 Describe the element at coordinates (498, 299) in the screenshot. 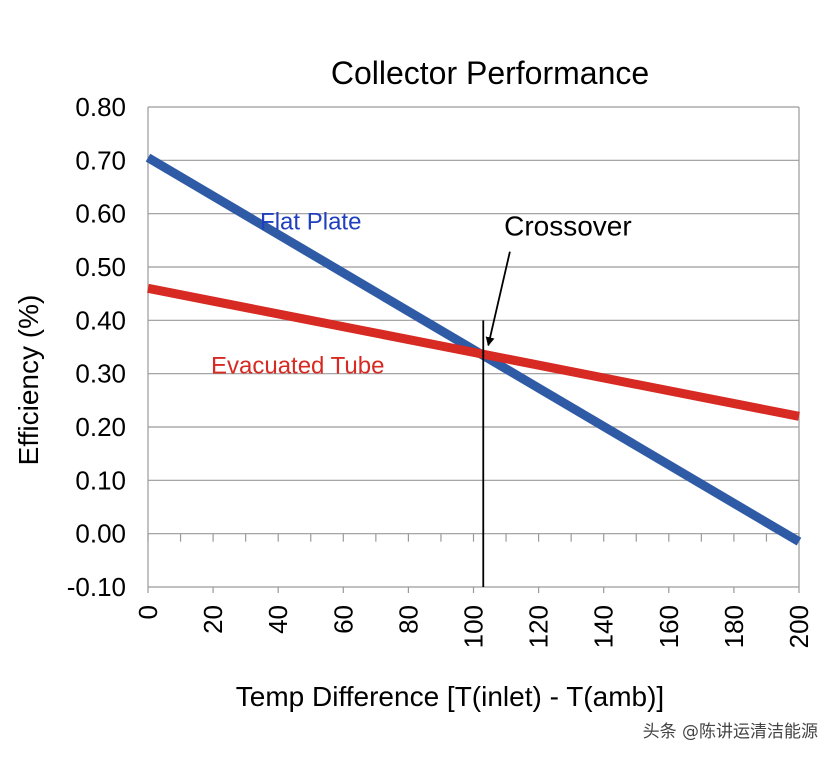

I see `crossover-arrow` at that location.